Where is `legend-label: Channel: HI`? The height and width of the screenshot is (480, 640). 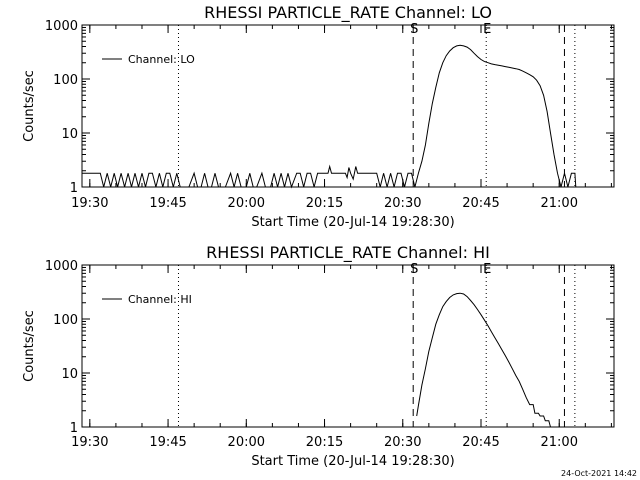
legend-label: Channel: HI is located at coordinates (160, 299).